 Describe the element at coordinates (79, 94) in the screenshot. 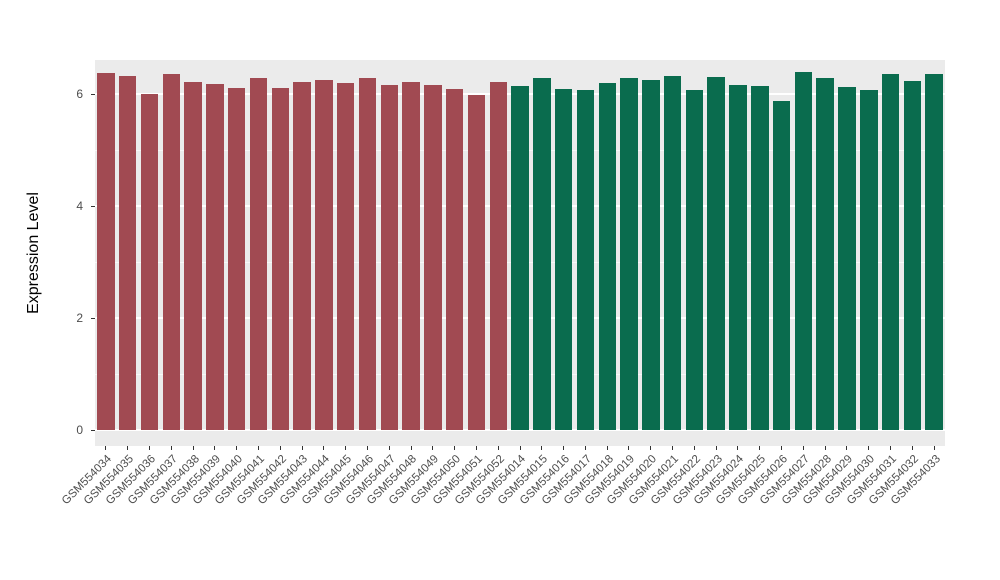

I see `y-tick-label: 6` at that location.